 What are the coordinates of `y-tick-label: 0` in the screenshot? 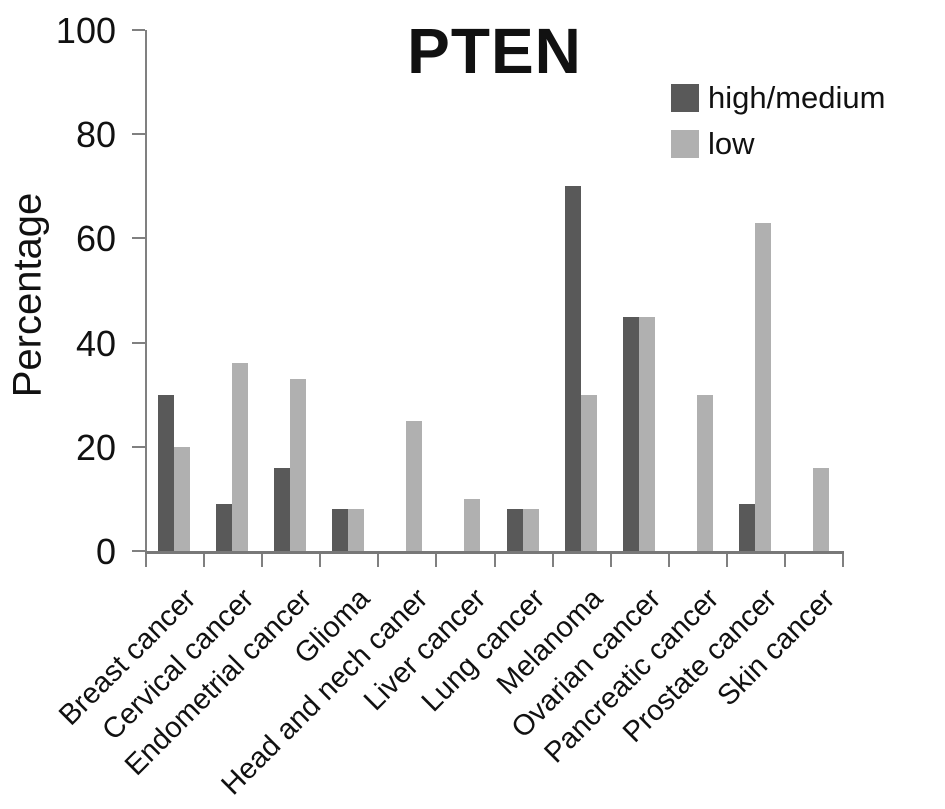 It's located at (105, 551).